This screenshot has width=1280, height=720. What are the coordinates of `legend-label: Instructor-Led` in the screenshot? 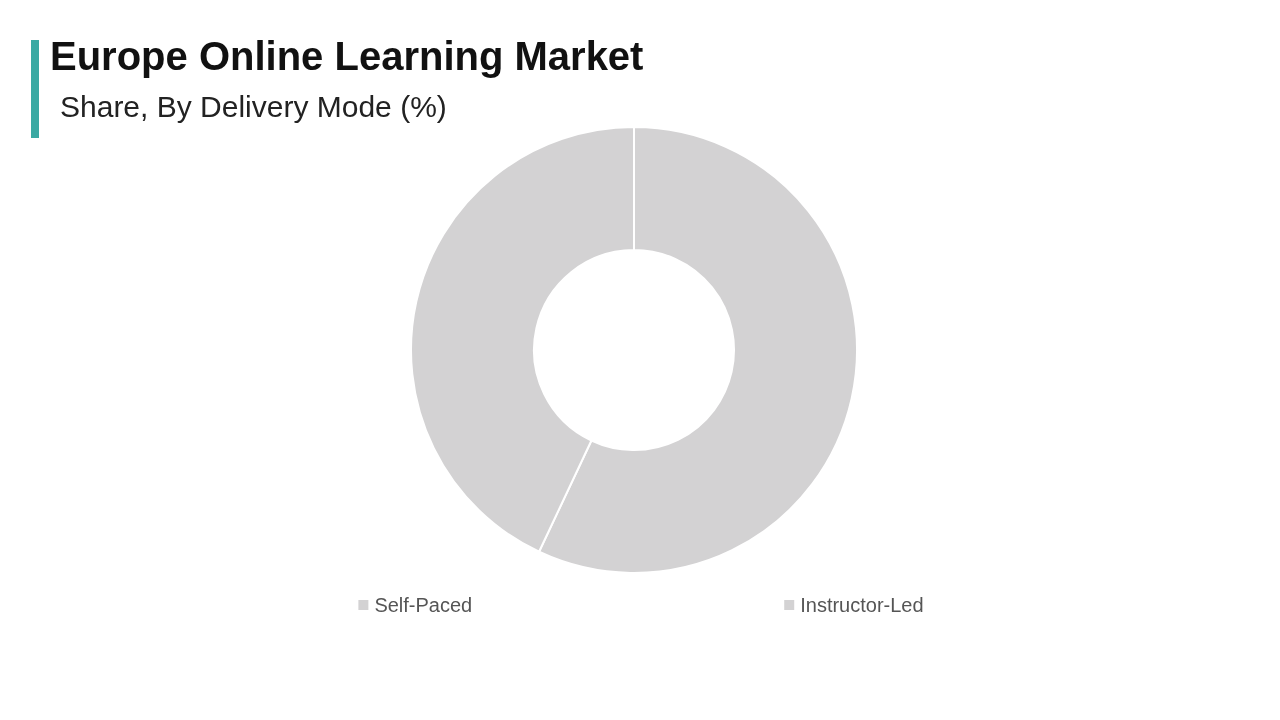 It's located at (862, 605).